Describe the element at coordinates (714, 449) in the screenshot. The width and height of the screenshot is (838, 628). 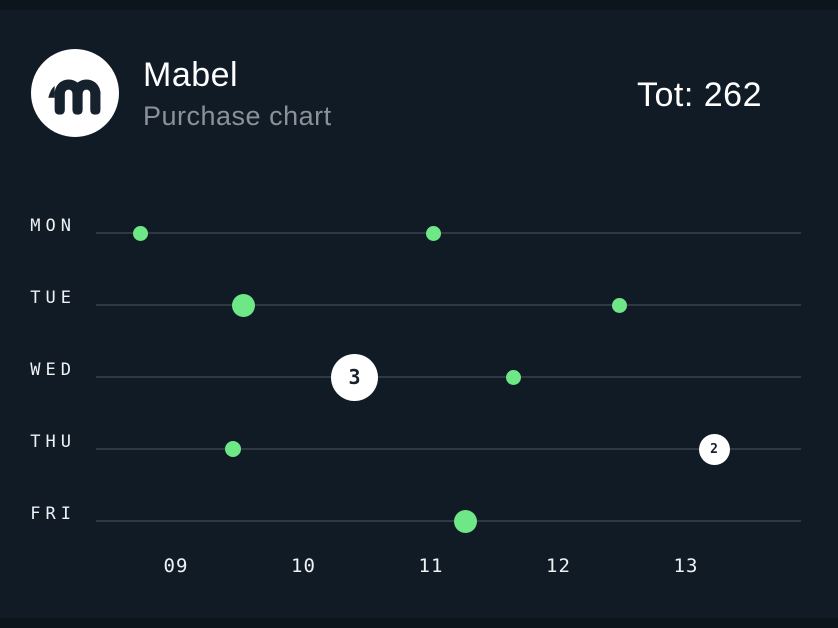
I see `cluster-badge: 2` at that location.